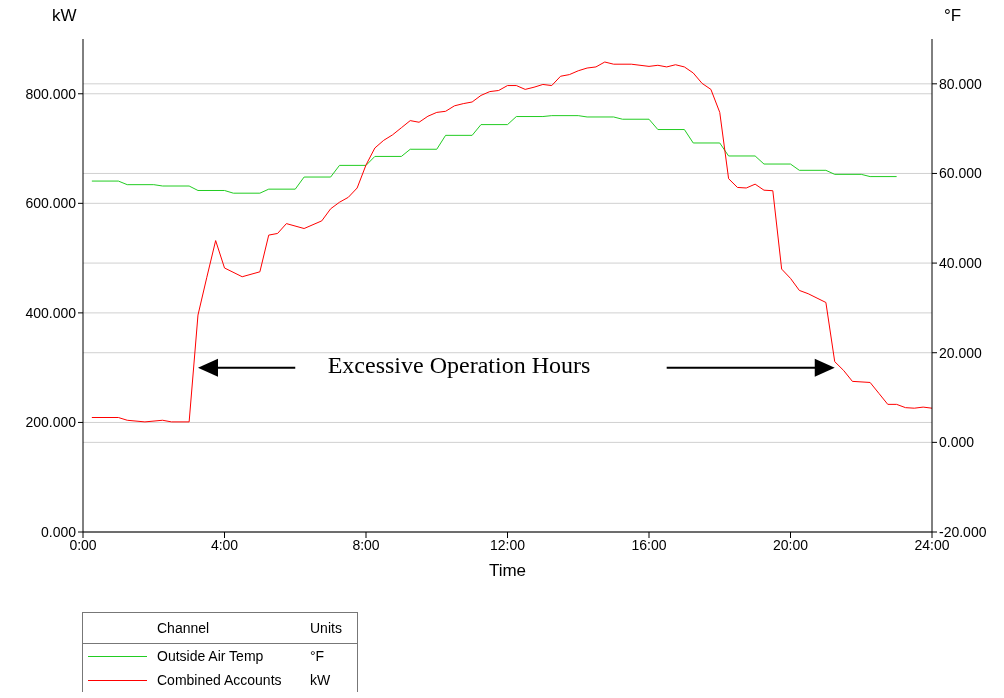 This screenshot has height=698, width=1004. What do you see at coordinates (220, 680) in the screenshot?
I see `legend-label: Combined Accounts` at bounding box center [220, 680].